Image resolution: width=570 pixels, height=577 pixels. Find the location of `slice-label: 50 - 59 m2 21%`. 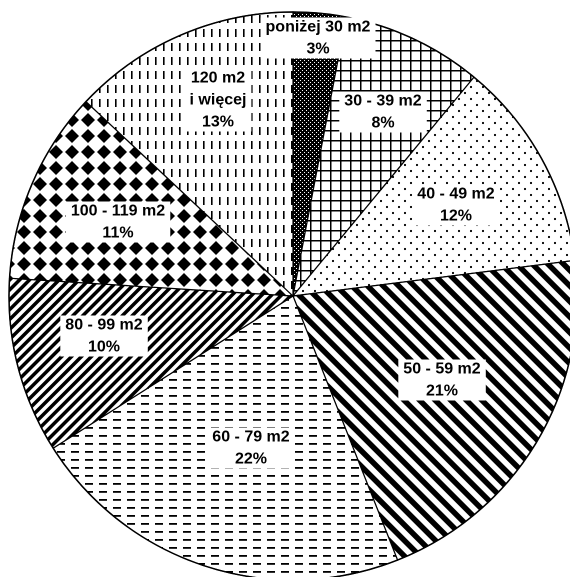

slice-label: 50 - 59 m2 21% is located at coordinates (442, 380).